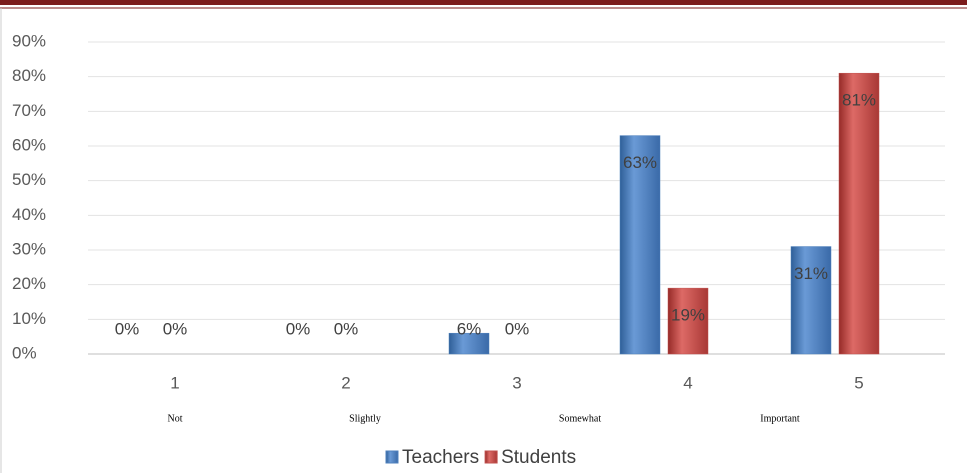 The image size is (967, 473). What do you see at coordinates (859, 100) in the screenshot?
I see `value-label: 81%` at bounding box center [859, 100].